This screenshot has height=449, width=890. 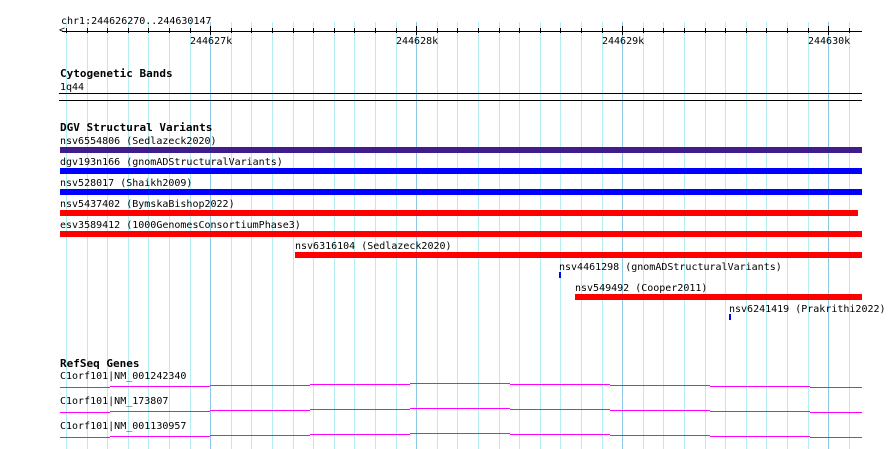 I want to click on scroll-left-arrow-icon: <, so click(x=62, y=30).